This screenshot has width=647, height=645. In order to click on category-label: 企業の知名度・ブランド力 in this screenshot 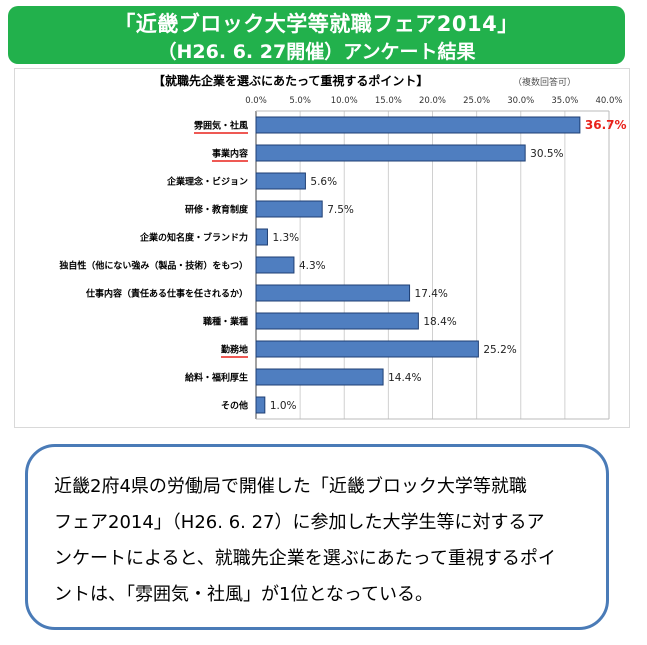, I will do `click(193, 238)`.